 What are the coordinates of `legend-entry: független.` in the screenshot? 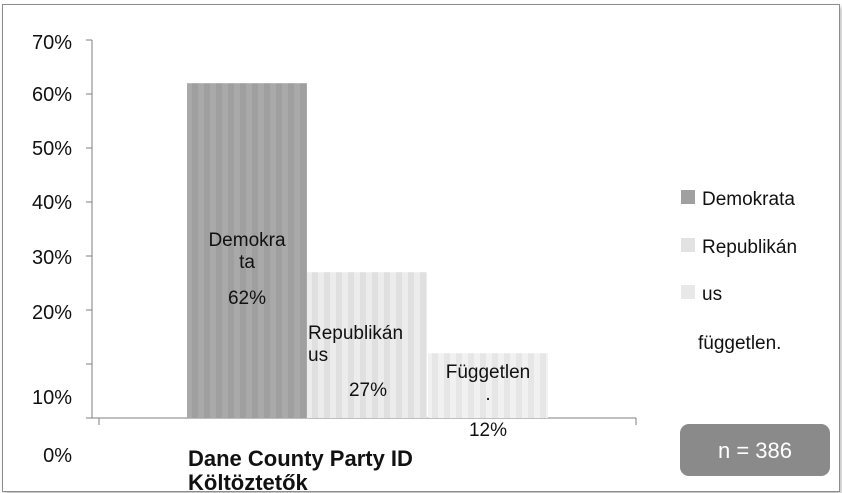 It's located at (739, 343).